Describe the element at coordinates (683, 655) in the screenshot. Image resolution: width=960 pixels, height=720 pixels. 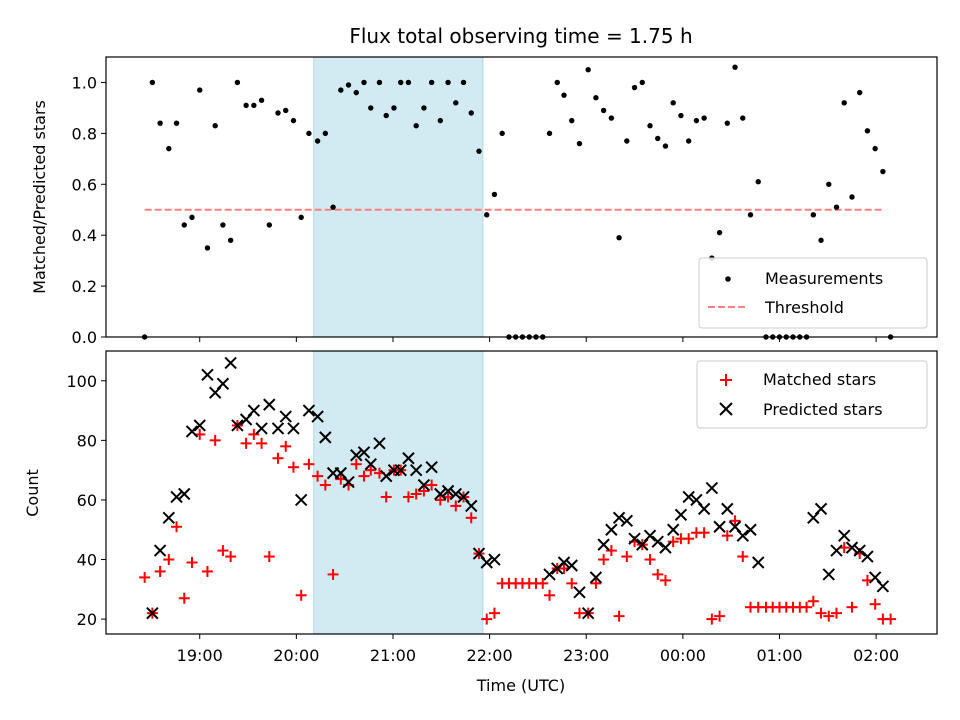
I see `x-tick-label: 00:00` at that location.